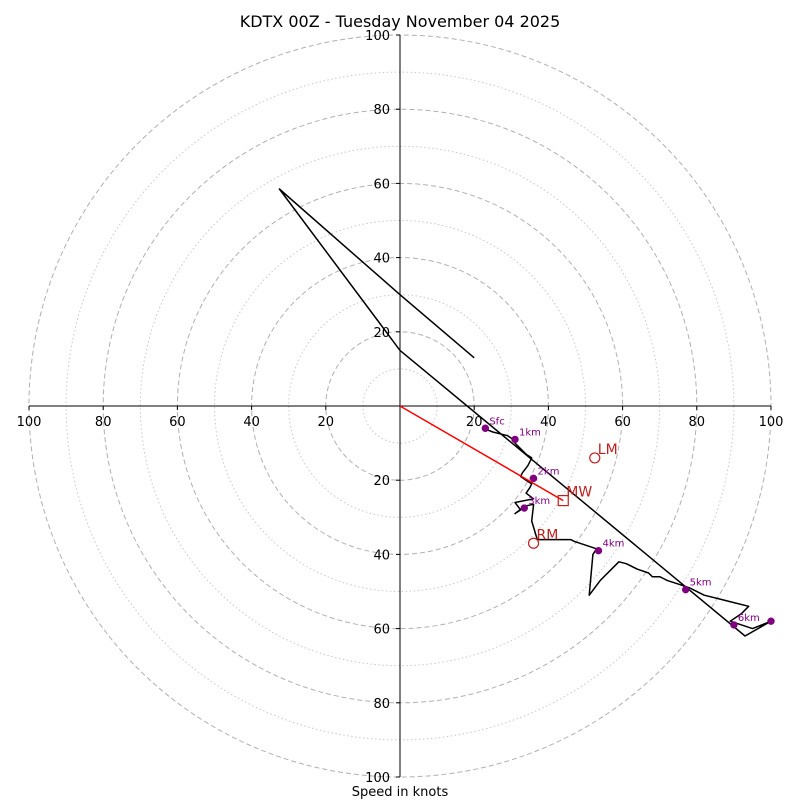 This screenshot has width=800, height=800. Describe the element at coordinates (749, 618) in the screenshot. I see `height-marker-label: 6km` at that location.